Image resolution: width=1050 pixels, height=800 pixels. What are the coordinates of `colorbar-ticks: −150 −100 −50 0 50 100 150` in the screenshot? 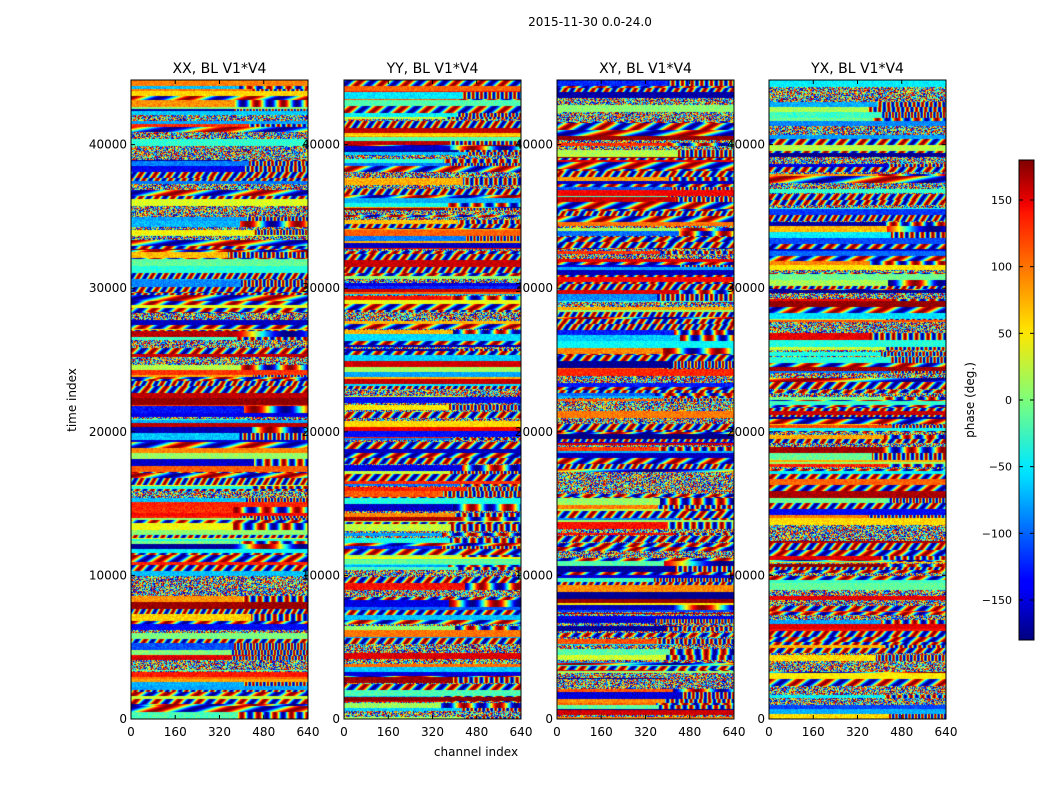 It's located at (1008, 400).